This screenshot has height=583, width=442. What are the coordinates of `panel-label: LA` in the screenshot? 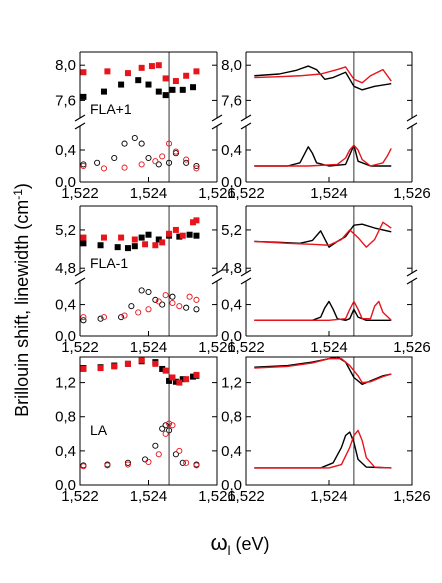 It's located at (99, 430).